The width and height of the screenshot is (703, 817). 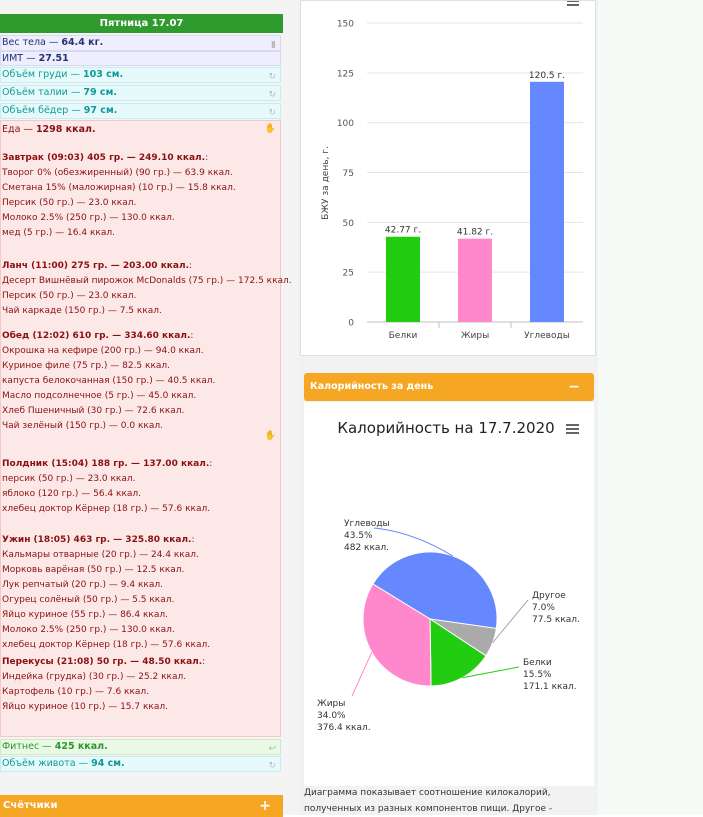 What do you see at coordinates (345, 25) in the screenshot?
I see `y-tick-label: 150` at bounding box center [345, 25].